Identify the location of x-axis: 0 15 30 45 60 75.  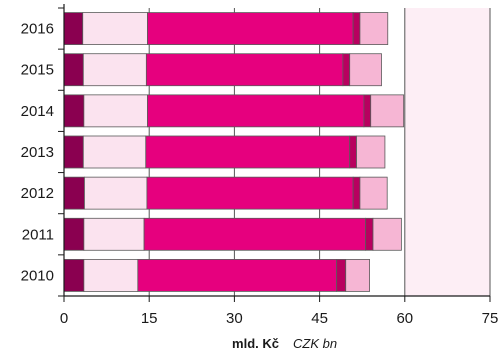
(279, 311).